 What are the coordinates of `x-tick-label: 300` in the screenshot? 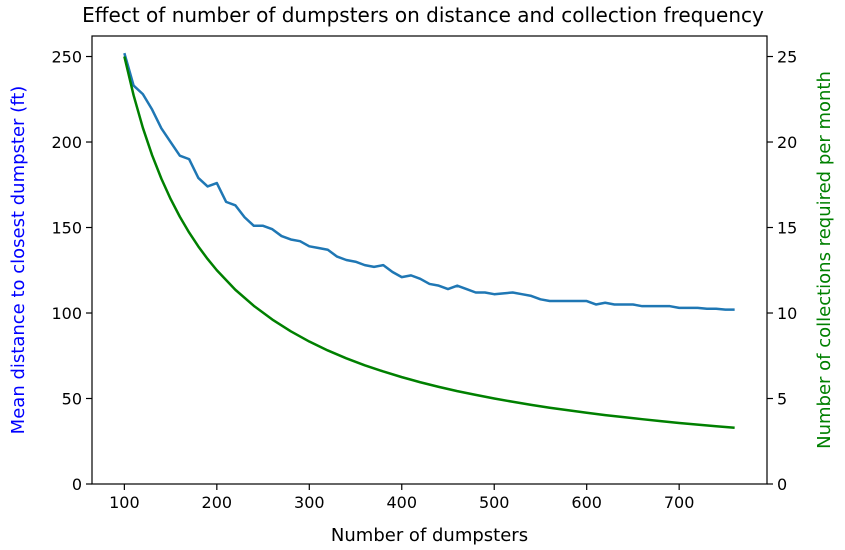 It's located at (309, 502).